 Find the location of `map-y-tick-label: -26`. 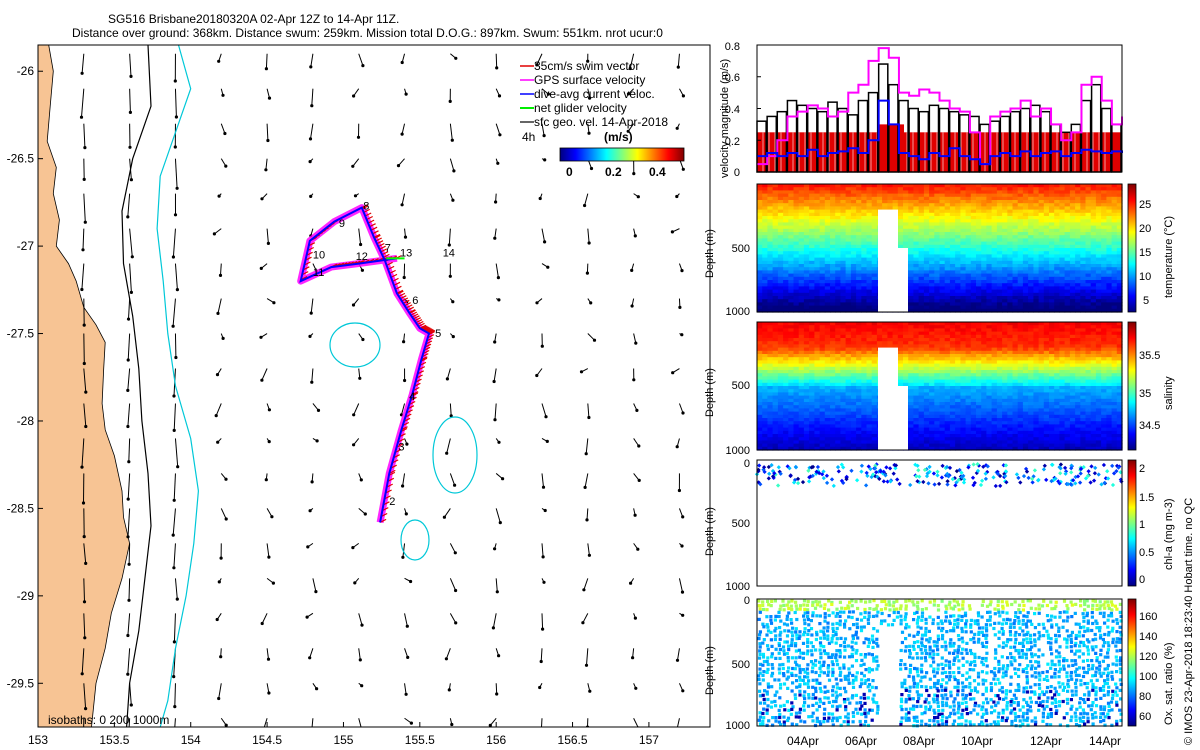

map-y-tick-label: -26 is located at coordinates (26, 71).